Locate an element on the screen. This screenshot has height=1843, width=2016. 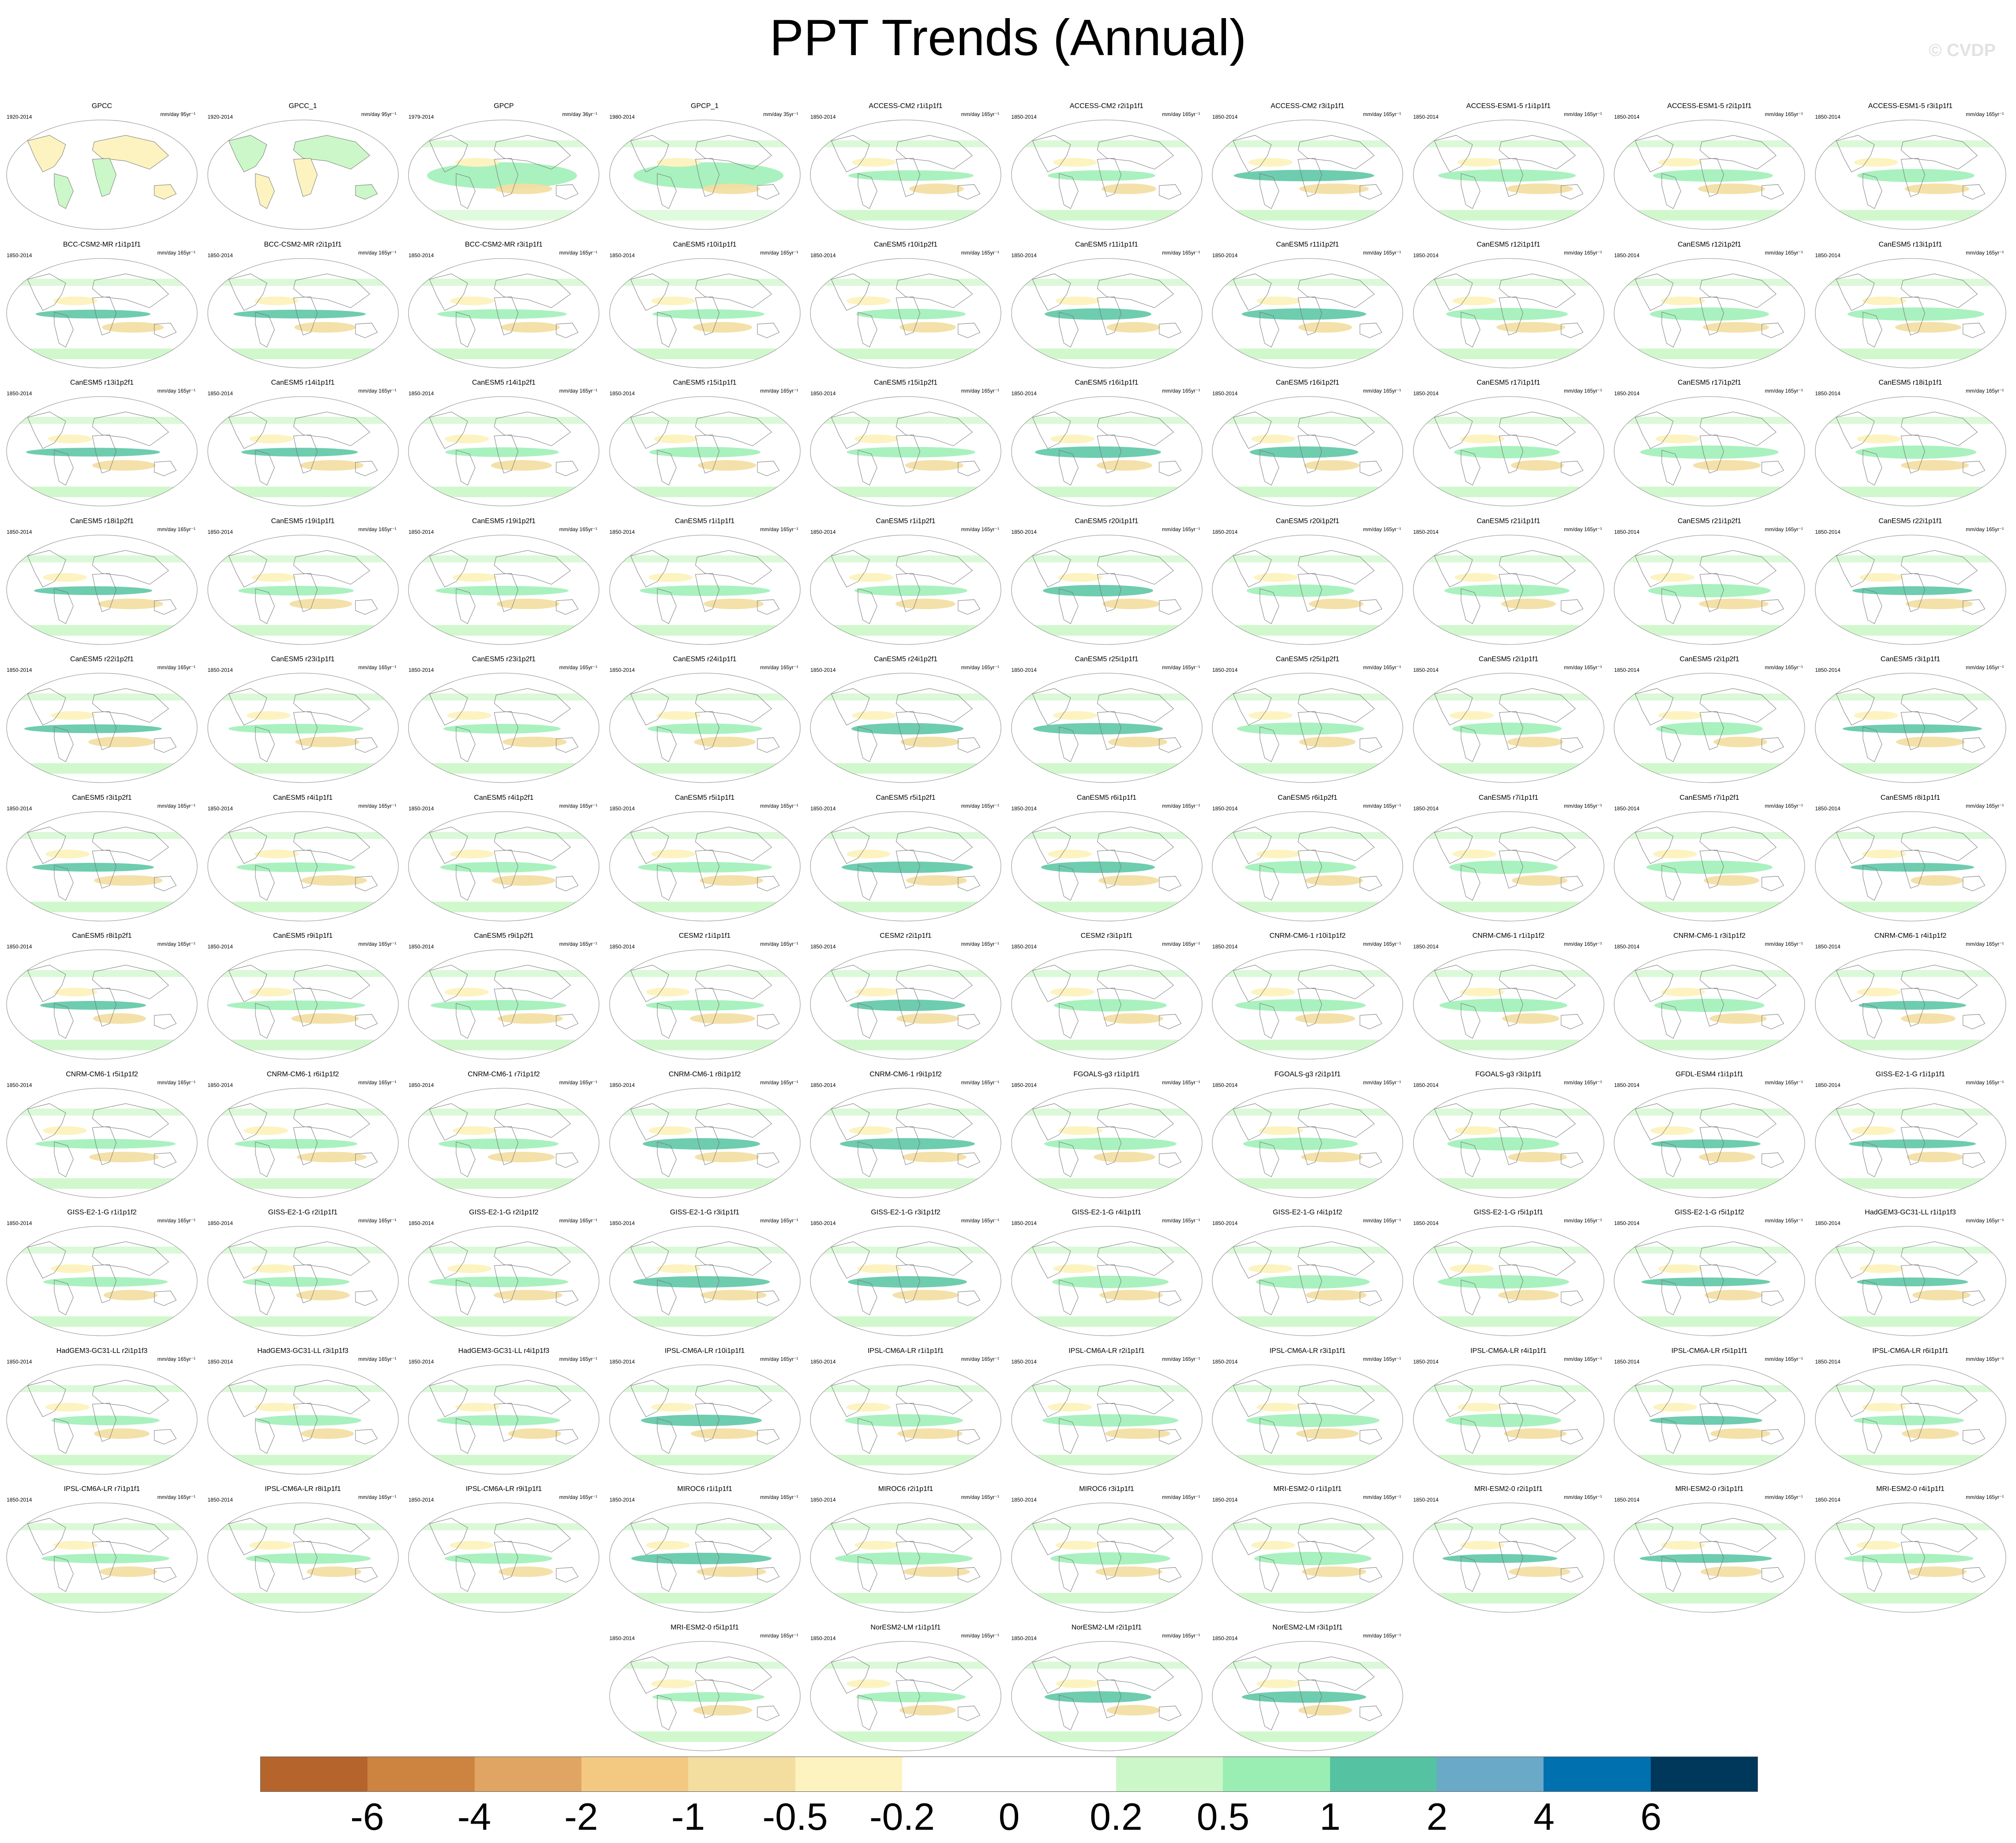
panel-title: GISS-E2-1-G r1i1p1f1 is located at coordinates (1910, 1074).